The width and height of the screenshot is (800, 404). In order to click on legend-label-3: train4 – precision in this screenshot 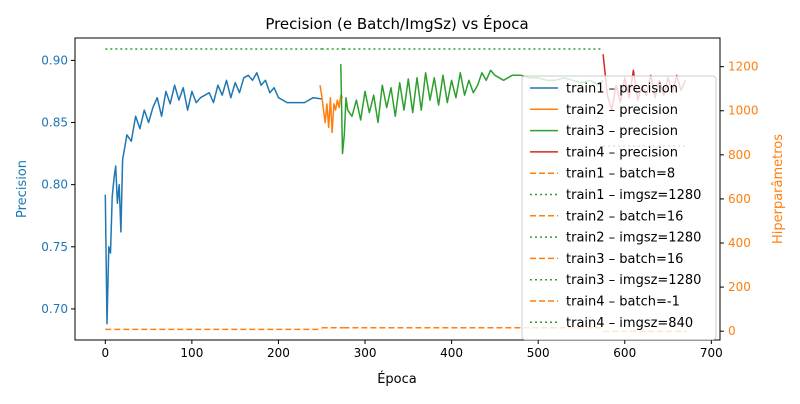, I will do `click(622, 152)`.